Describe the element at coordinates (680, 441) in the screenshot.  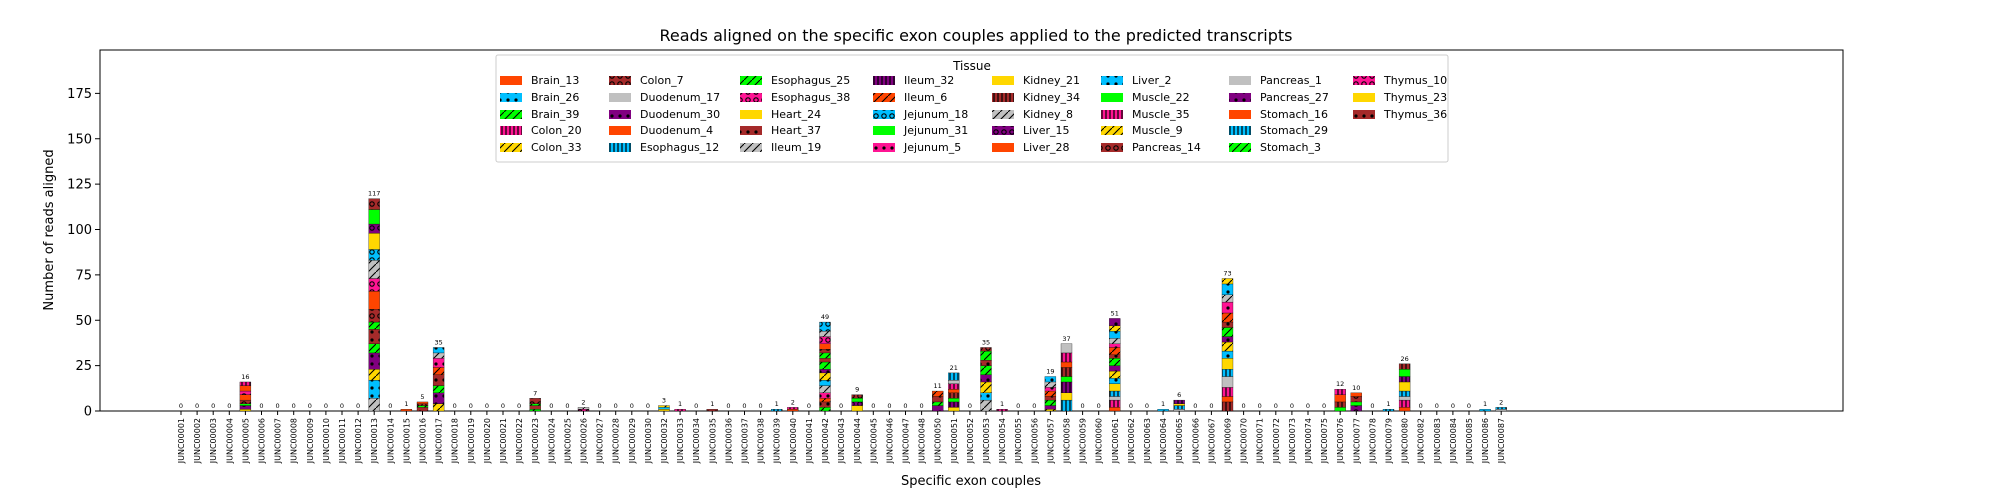
I see `x-tick-label: JUNC00033` at that location.